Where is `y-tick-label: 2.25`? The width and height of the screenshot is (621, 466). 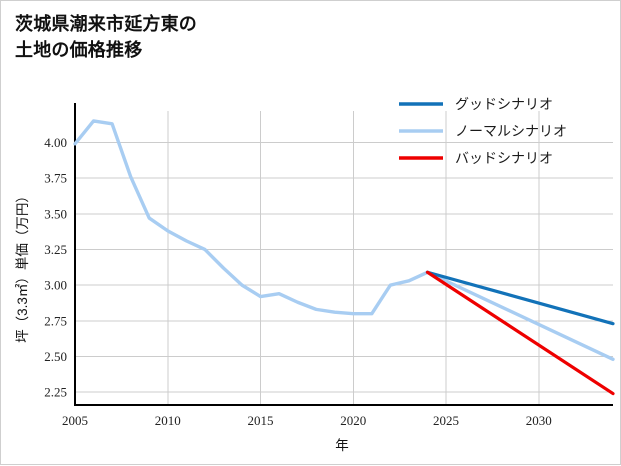 y-tick-label: 2.25 is located at coordinates (55, 392).